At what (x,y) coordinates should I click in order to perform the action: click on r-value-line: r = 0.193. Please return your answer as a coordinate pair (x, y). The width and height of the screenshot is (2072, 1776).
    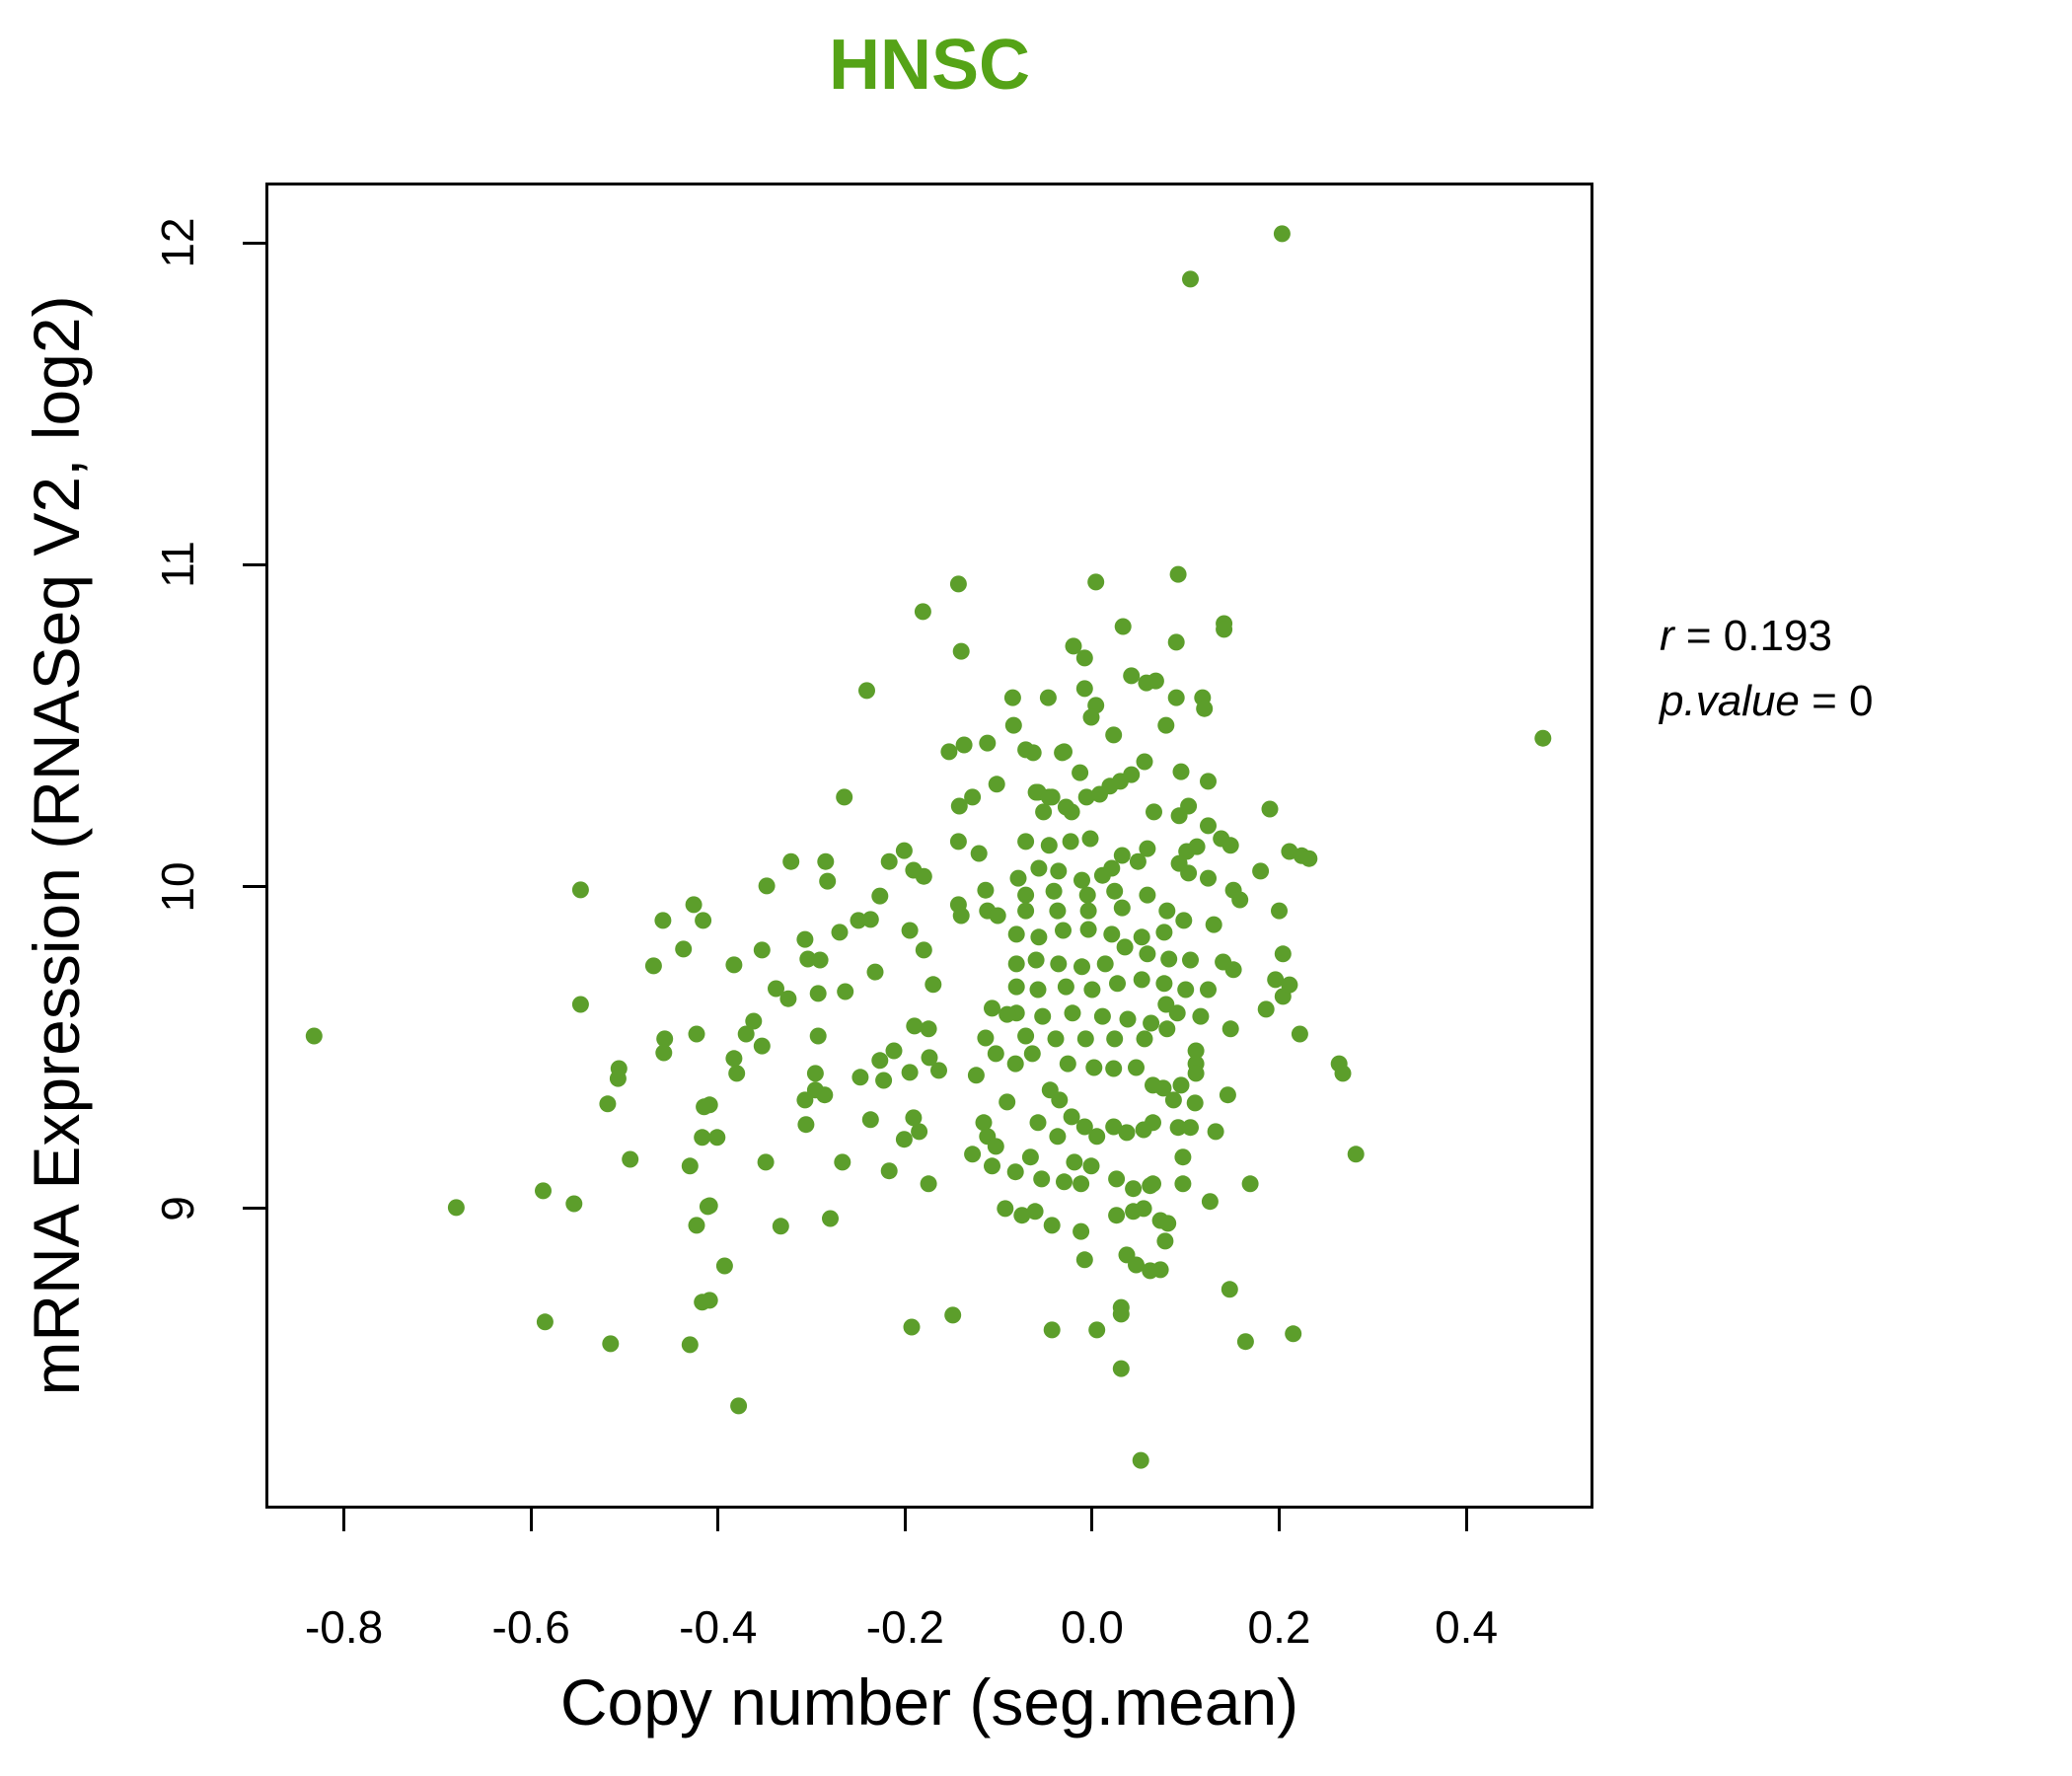
    Looking at the image, I should click on (1767, 636).